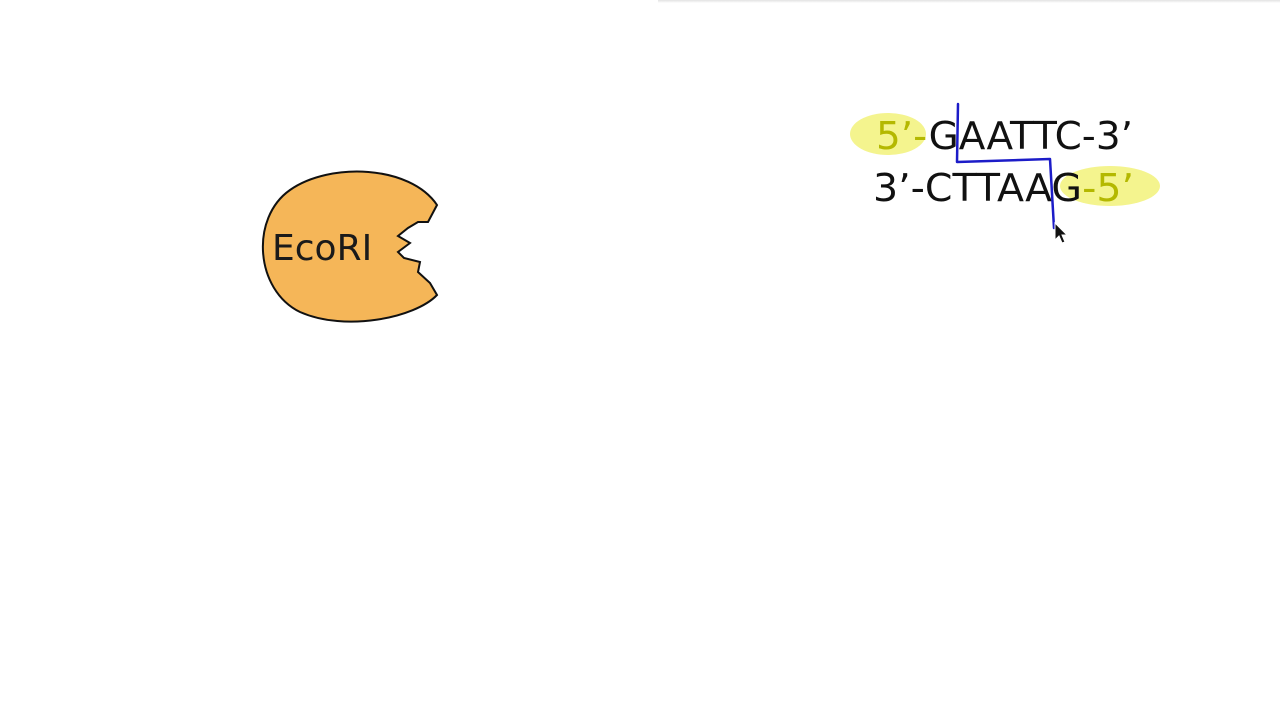 This screenshot has height=720, width=1280. What do you see at coordinates (1107, 136) in the screenshot?
I see `top-three-prime-end: -3’` at bounding box center [1107, 136].